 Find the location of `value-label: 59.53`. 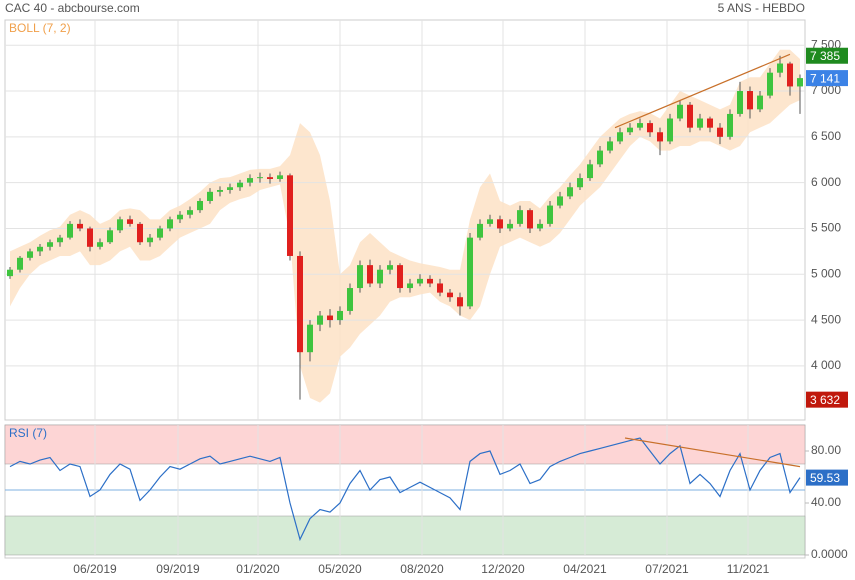

value-label: 59.53 is located at coordinates (825, 478).